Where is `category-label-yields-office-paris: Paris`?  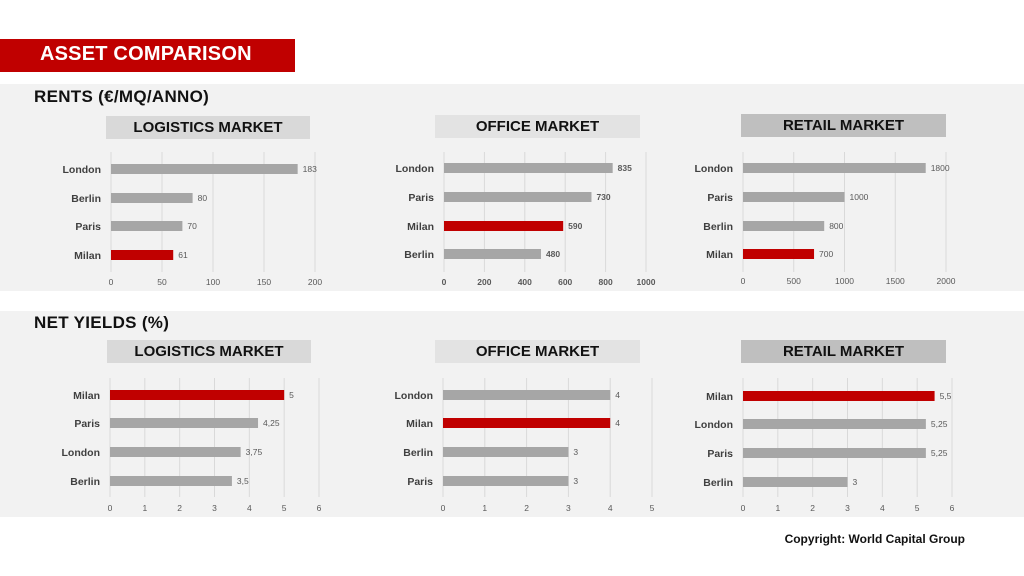 category-label-yields-office-paris: Paris is located at coordinates (420, 482).